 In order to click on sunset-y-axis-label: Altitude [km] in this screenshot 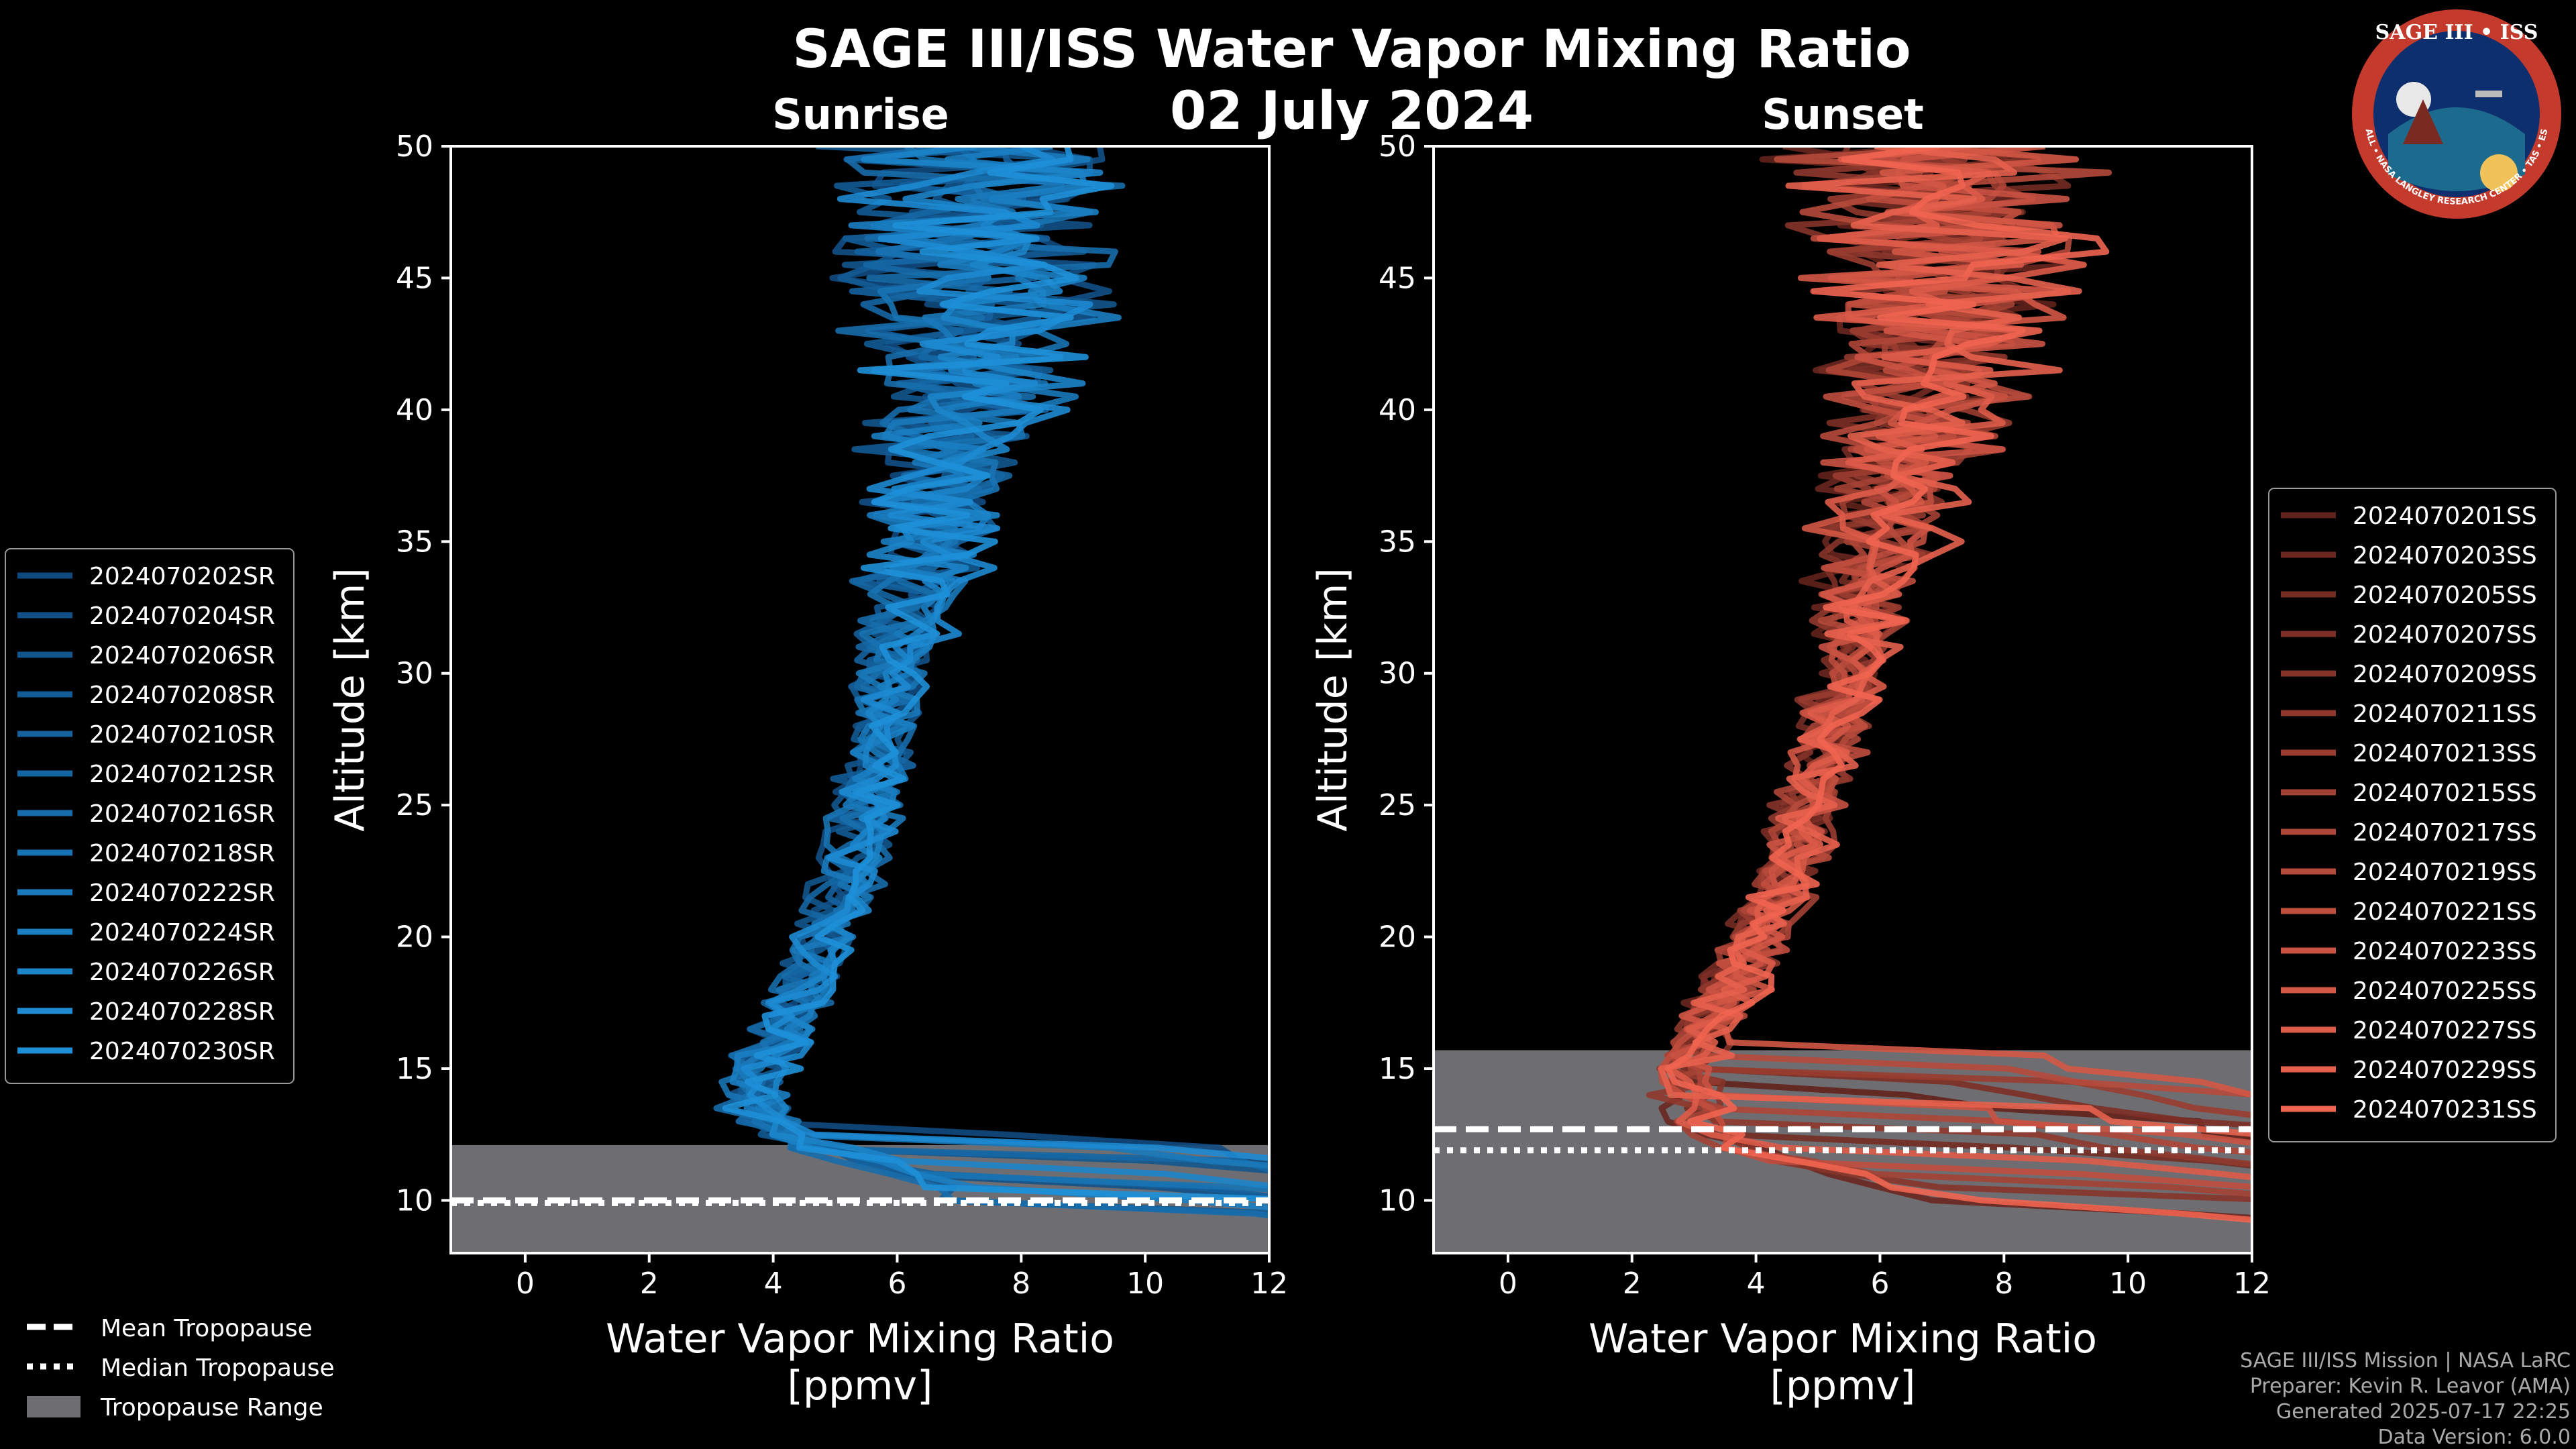, I will do `click(1332, 700)`.